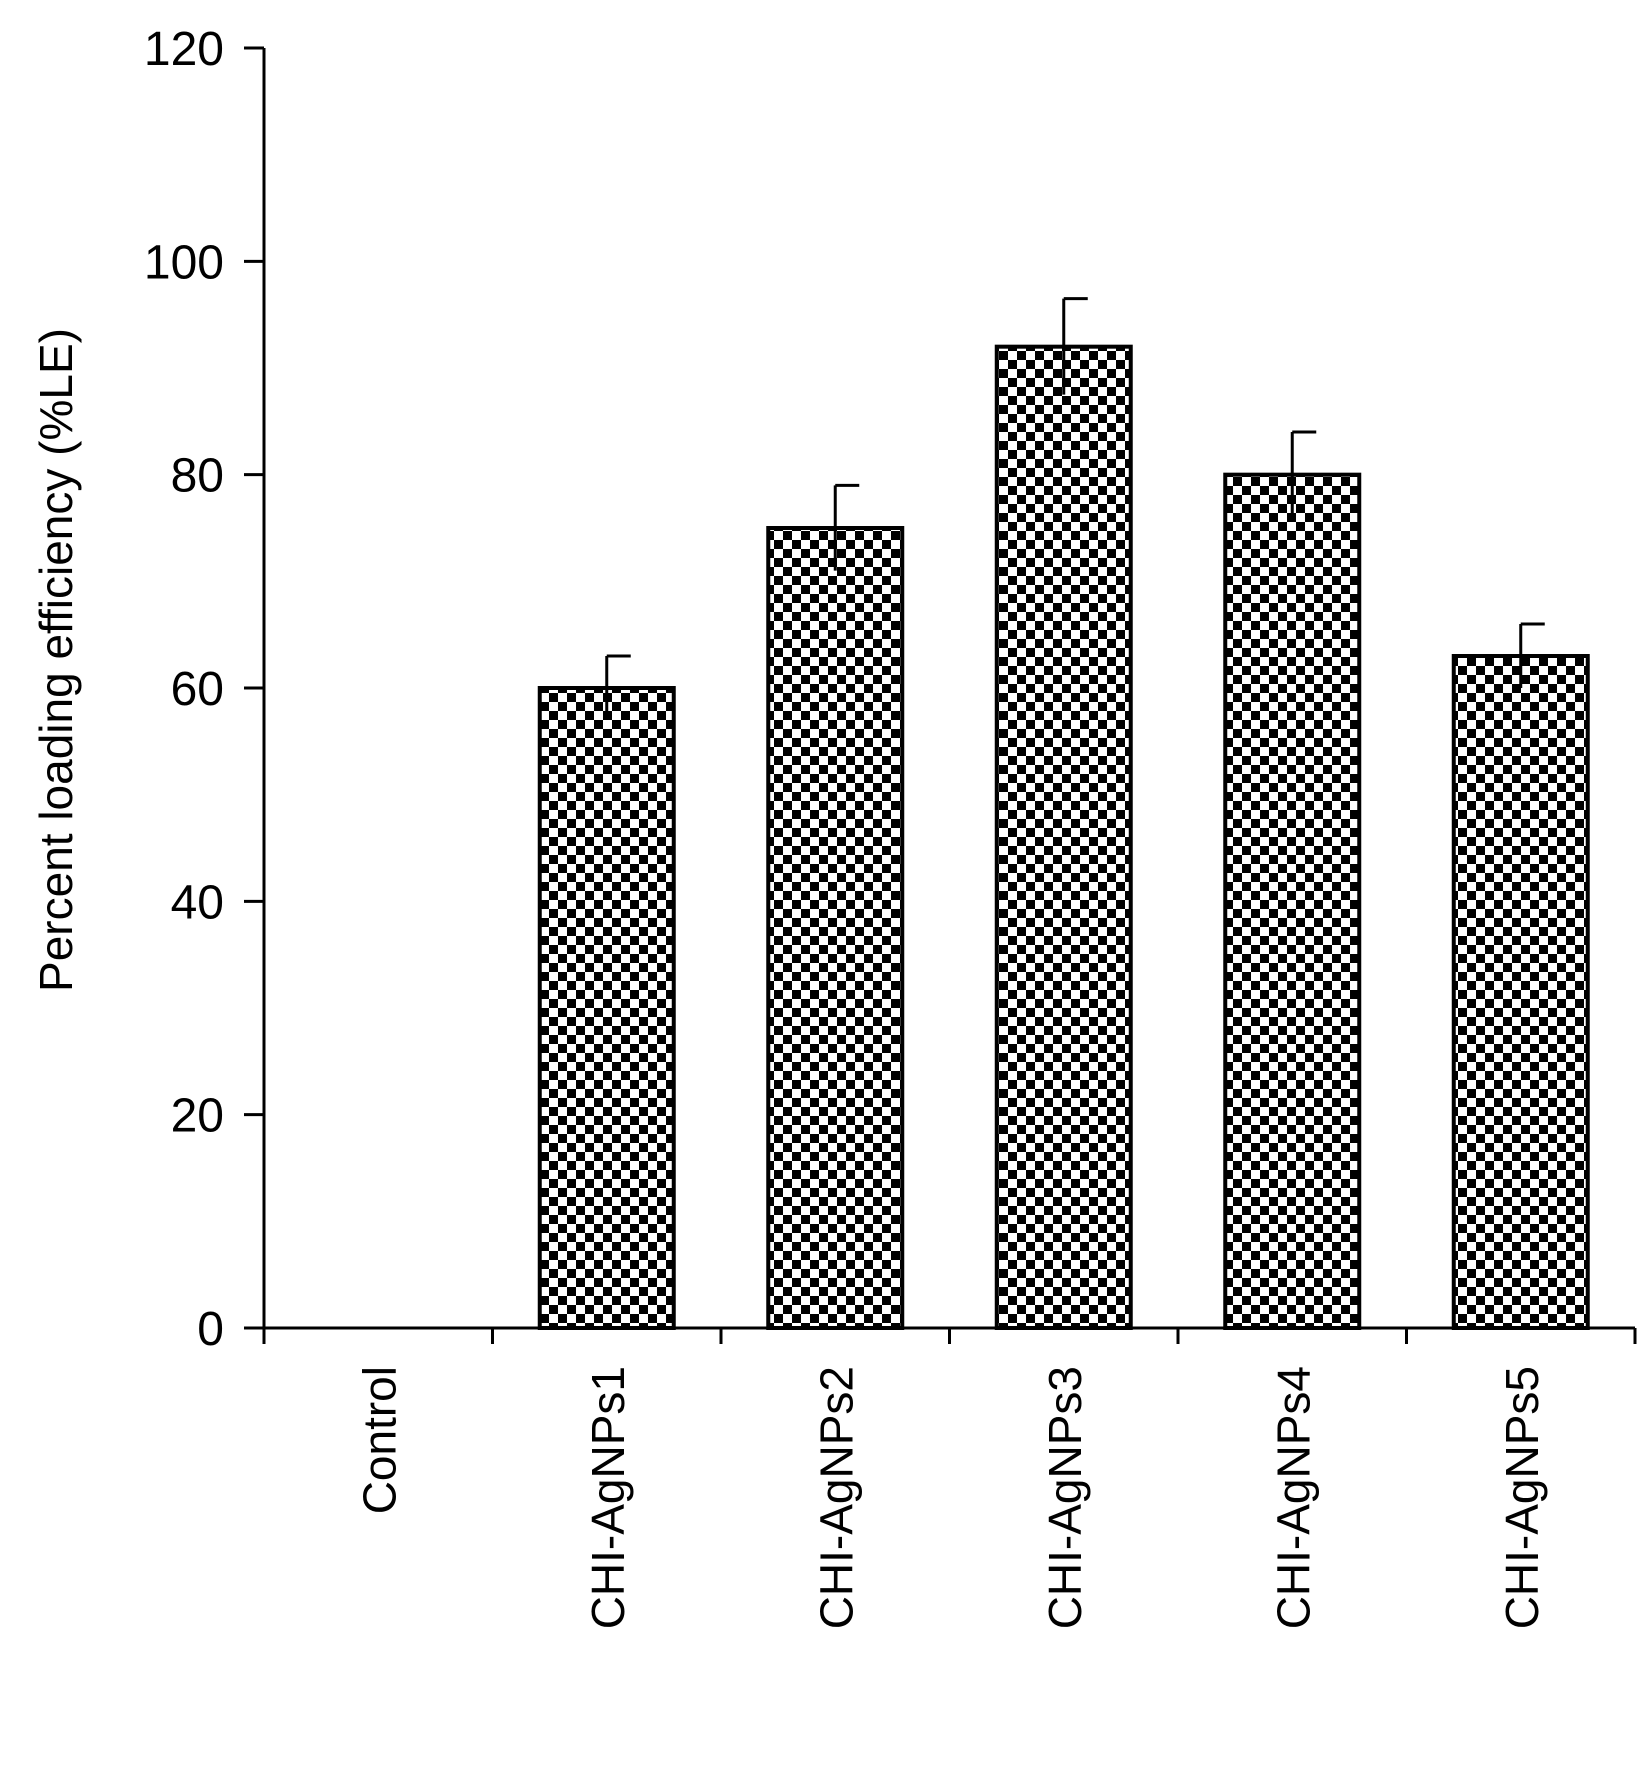 This screenshot has width=1651, height=1768. Describe the element at coordinates (1065, 1497) in the screenshot. I see `x-tick-label: CHI-AgNPs3` at that location.